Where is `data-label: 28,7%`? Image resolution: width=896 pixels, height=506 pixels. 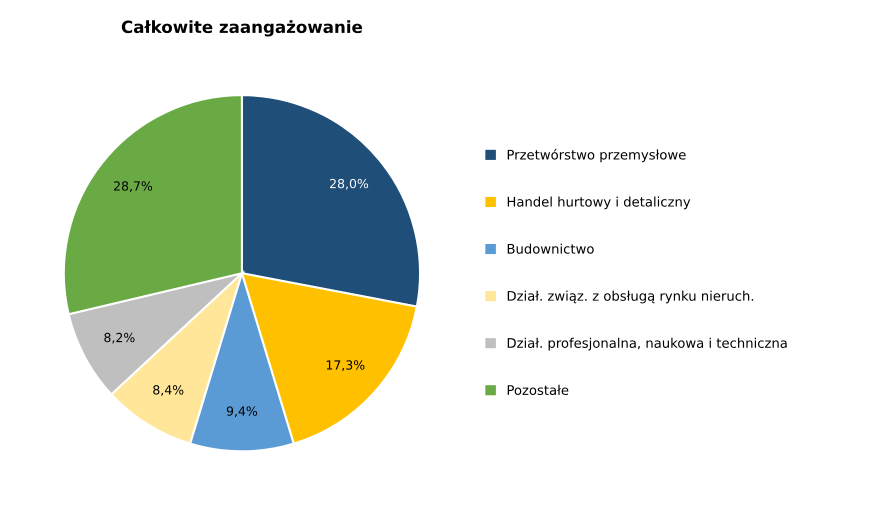 data-label: 28,7% is located at coordinates (133, 186).